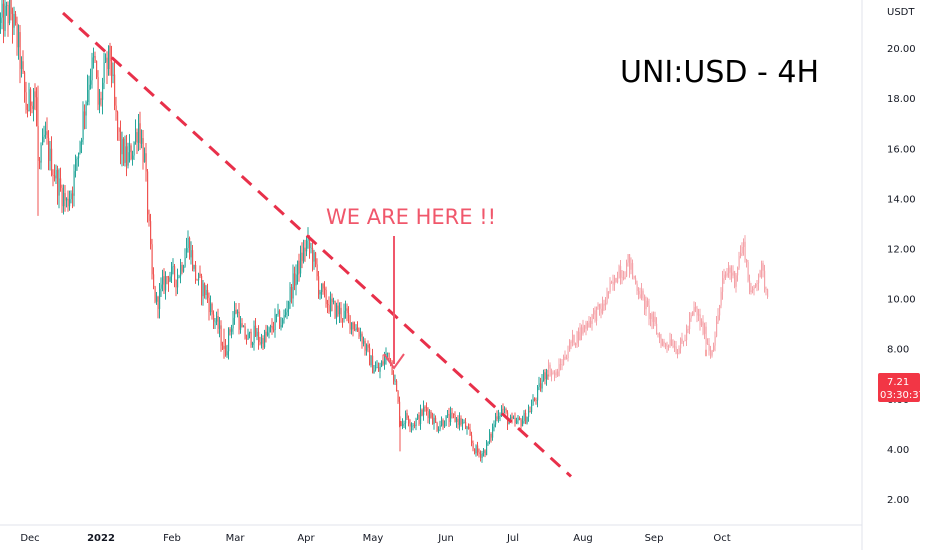 This screenshot has width=932, height=550. I want to click on y-tick-label: 14.00, so click(901, 199).